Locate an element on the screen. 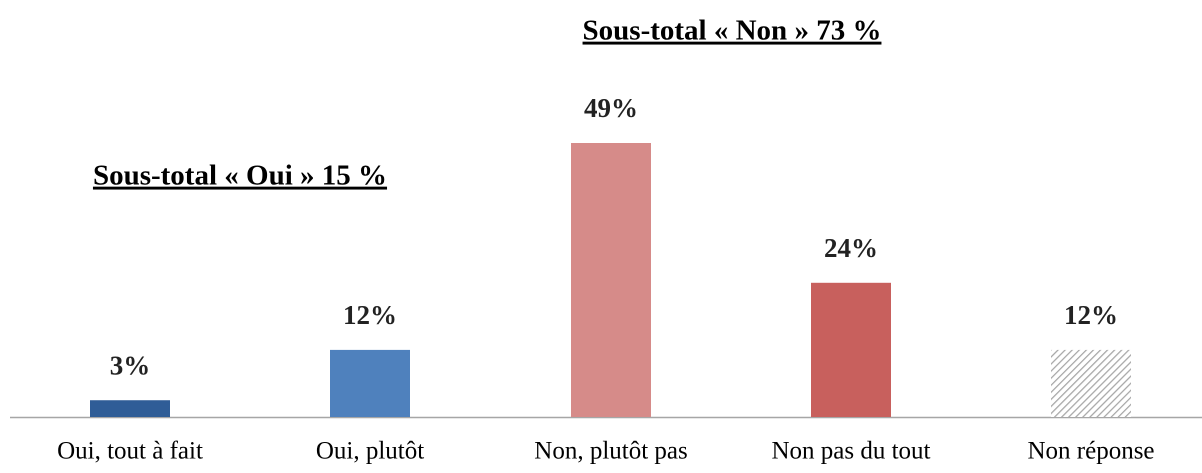 This screenshot has width=1202, height=473. x-tick-label: Non, plutôt pas is located at coordinates (610, 451).